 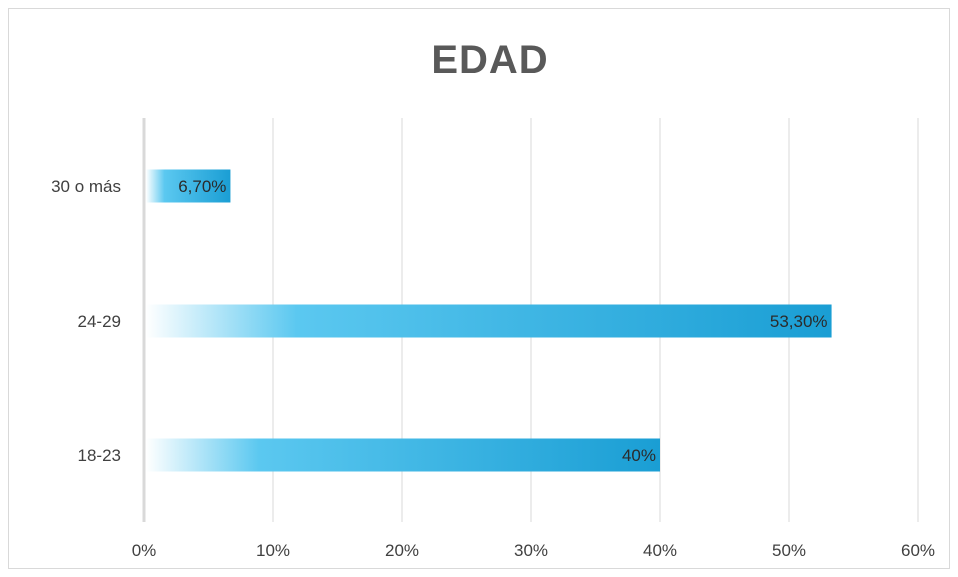 I want to click on y-axis-labels: 18-23 24-29 30 o más, so click(x=86, y=321).